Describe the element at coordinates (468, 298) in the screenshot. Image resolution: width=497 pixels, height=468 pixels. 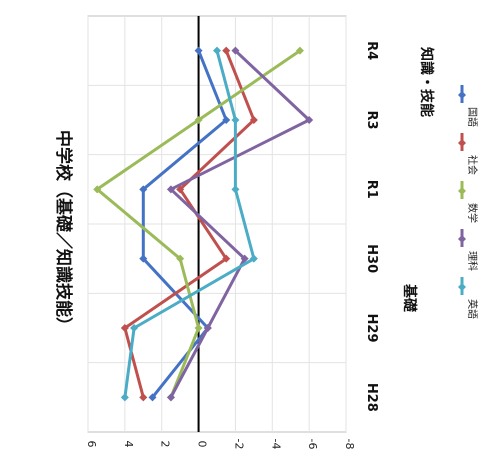
I see `legend-item: 英語` at that location.